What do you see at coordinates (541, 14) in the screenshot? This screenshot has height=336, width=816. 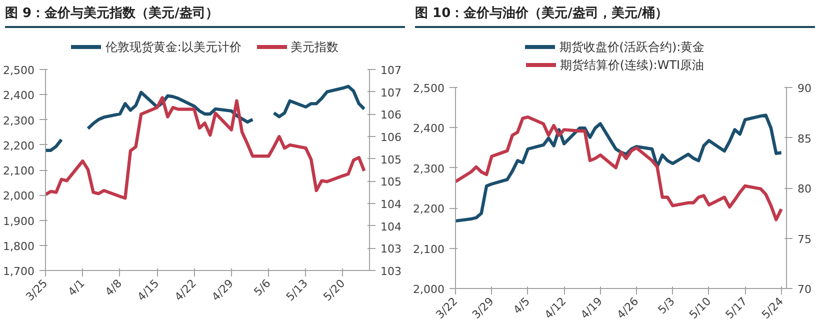 I see `chart-title: 图 10：金价与油价（美元/盎司，美元/桶）` at bounding box center [541, 14].